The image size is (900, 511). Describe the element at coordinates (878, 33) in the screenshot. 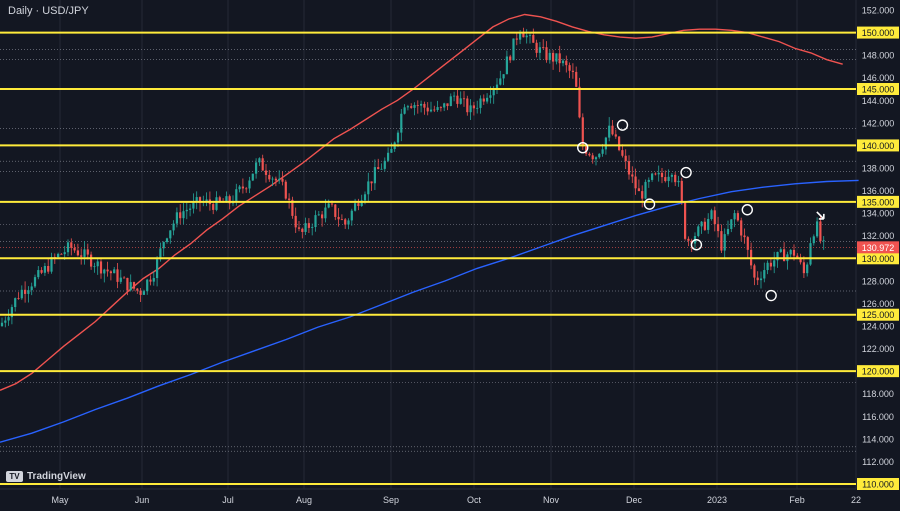

I see `y-tick-label: 150.000` at that location.